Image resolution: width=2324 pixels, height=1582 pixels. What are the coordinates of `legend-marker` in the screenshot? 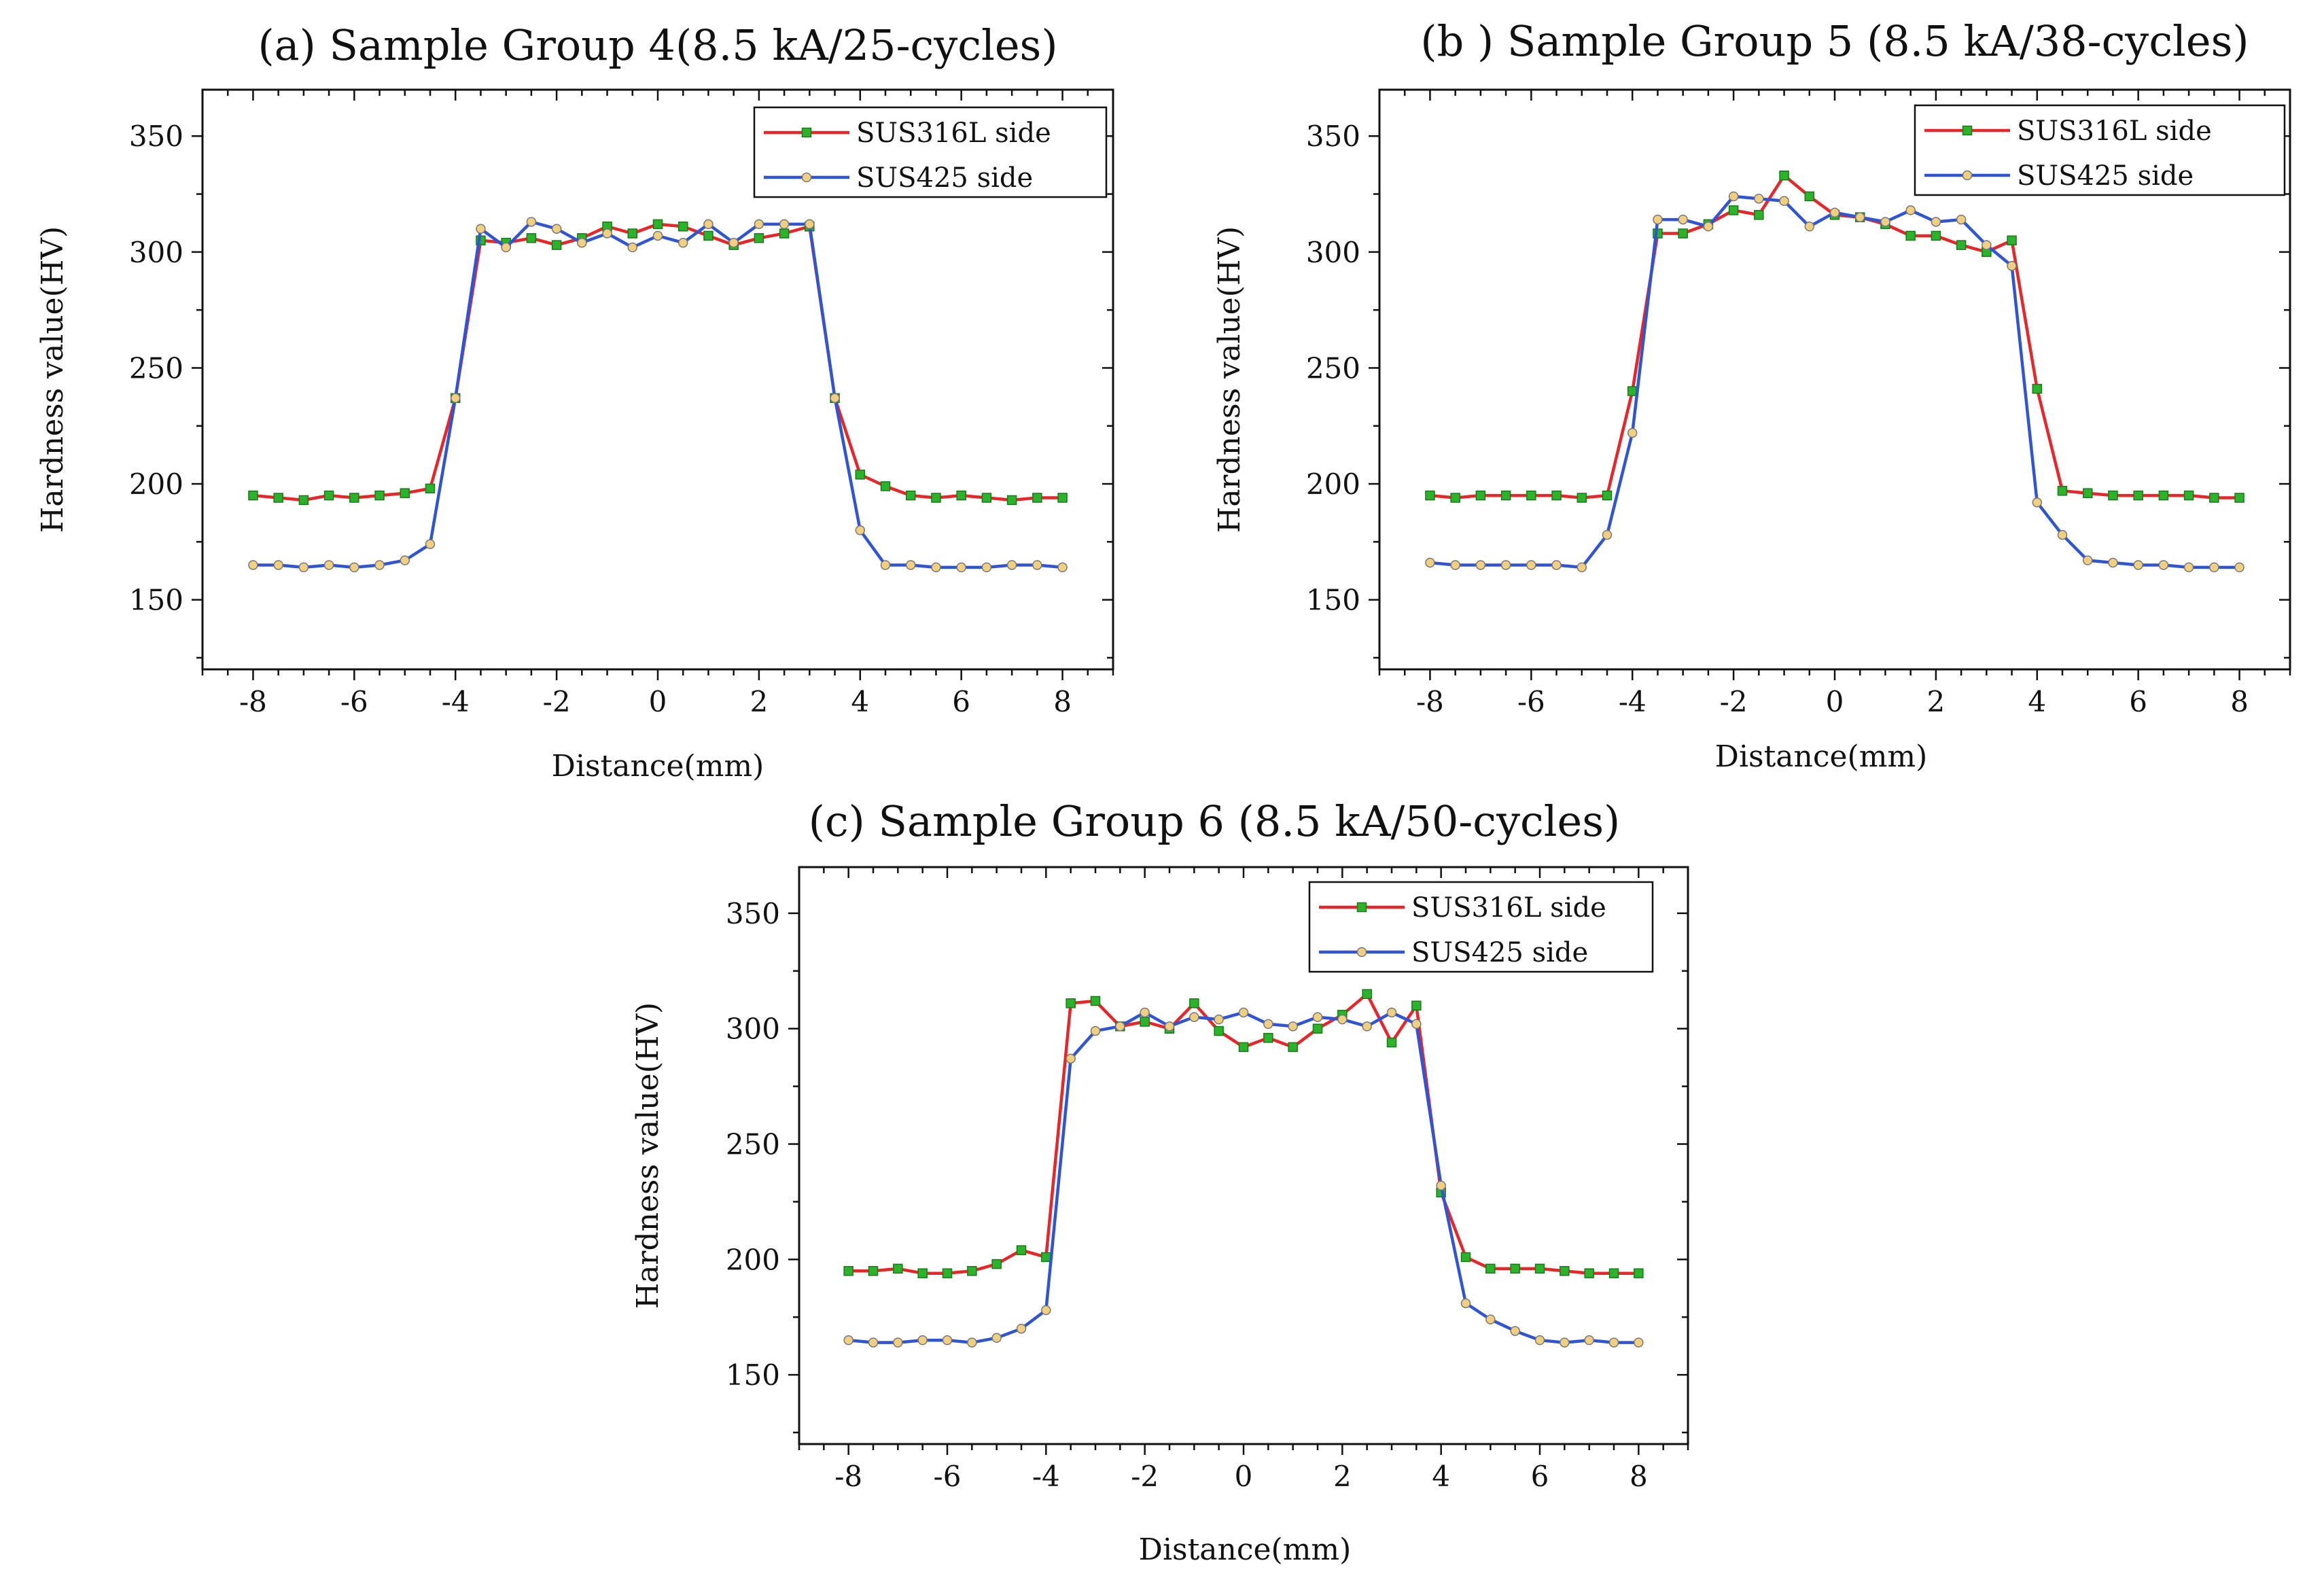 It's located at (1967, 175).